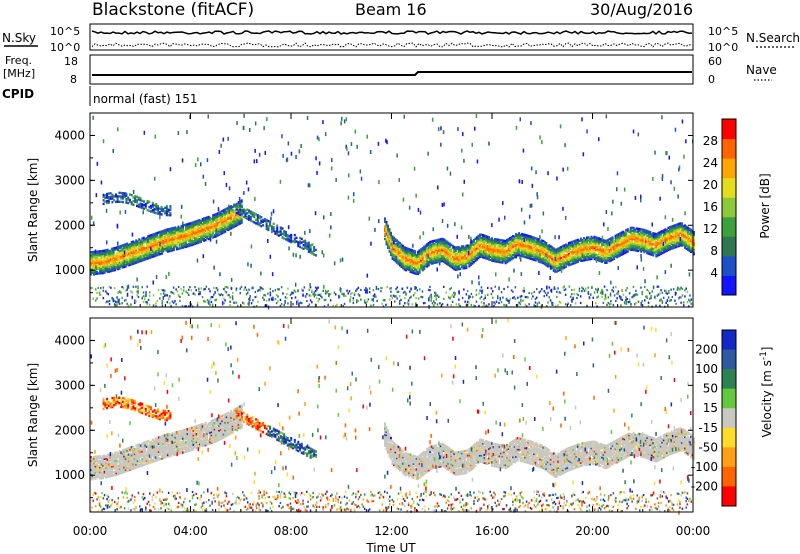 The width and height of the screenshot is (800, 554). What do you see at coordinates (173, 10) in the screenshot?
I see `station-title: Blackstone (fitACF)` at bounding box center [173, 10].